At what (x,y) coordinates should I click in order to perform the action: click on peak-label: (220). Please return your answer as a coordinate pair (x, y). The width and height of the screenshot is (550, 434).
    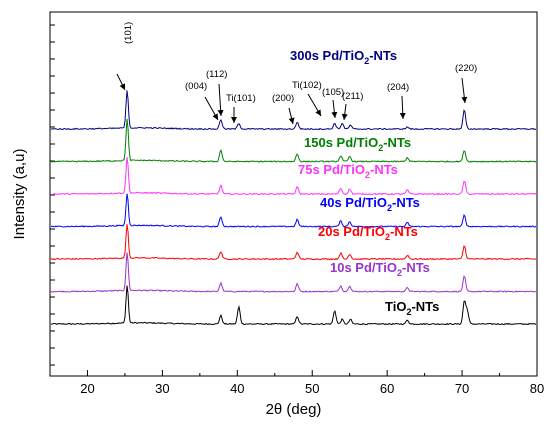
    Looking at the image, I should click on (466, 68).